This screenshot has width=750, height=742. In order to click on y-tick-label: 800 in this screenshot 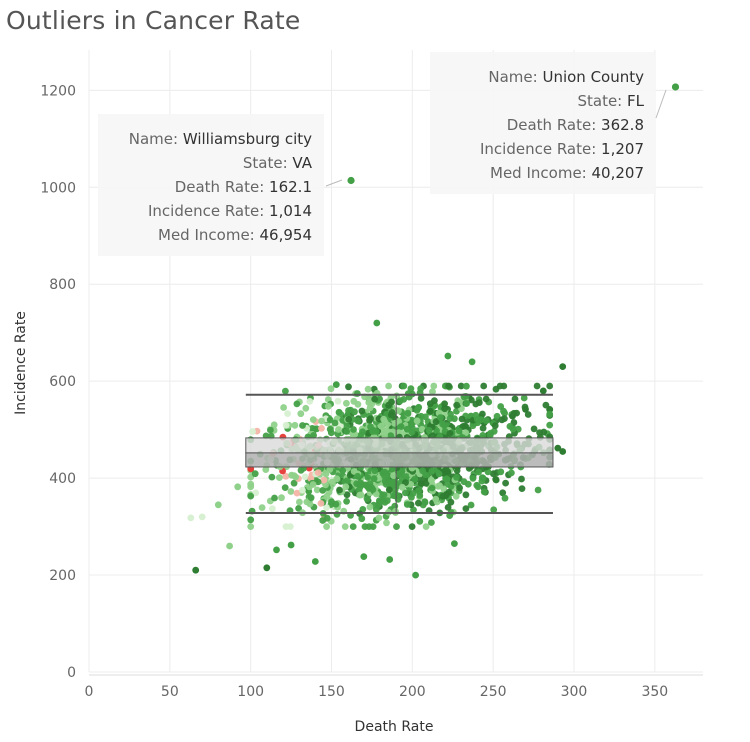, I will do `click(62, 285)`.